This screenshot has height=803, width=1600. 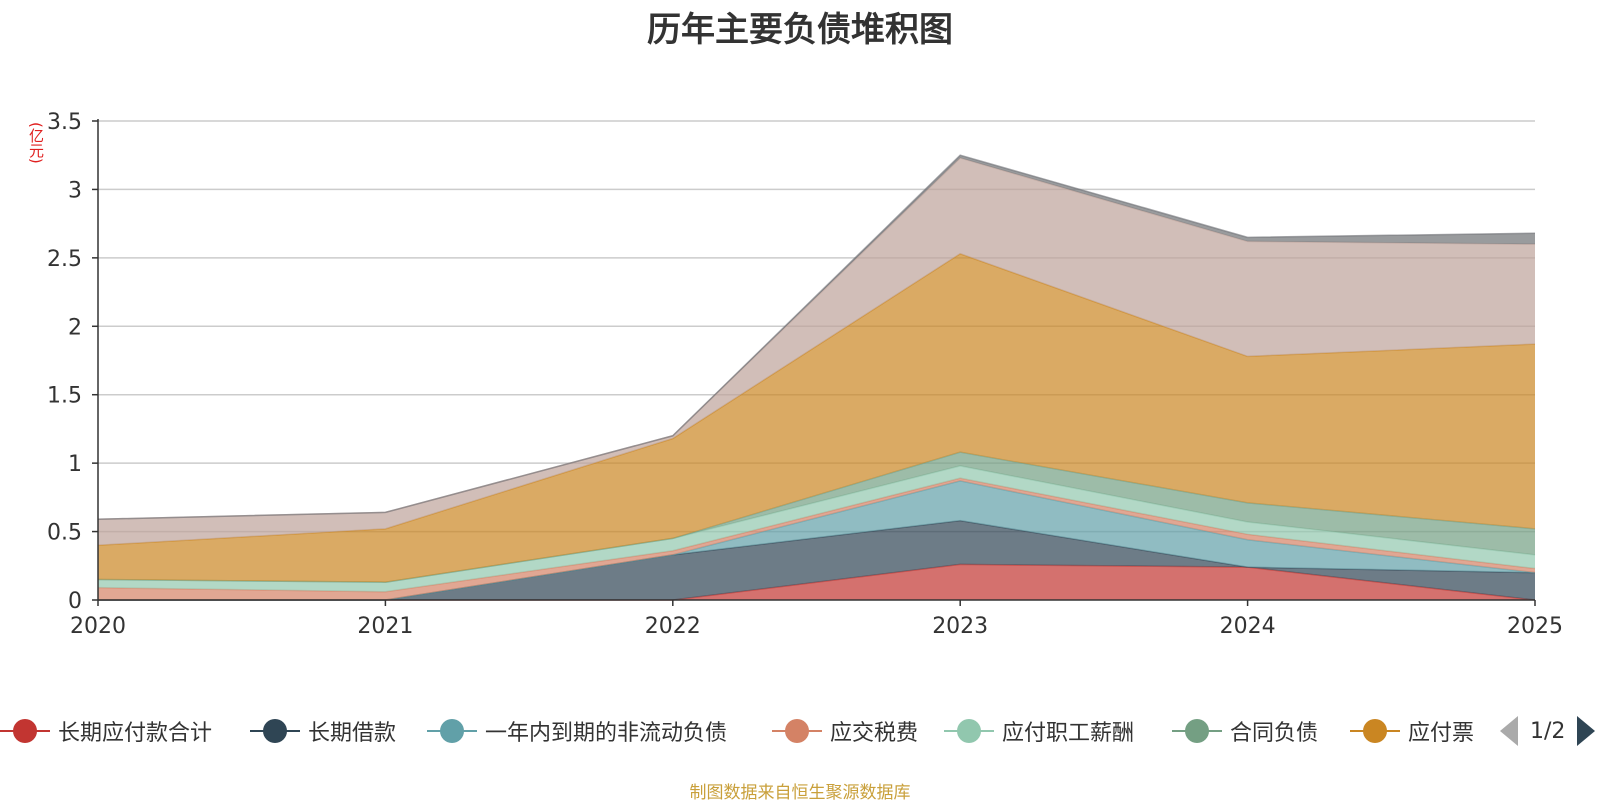 I want to click on legend-item: 一年内到期的非流动负债, so click(x=577, y=731).